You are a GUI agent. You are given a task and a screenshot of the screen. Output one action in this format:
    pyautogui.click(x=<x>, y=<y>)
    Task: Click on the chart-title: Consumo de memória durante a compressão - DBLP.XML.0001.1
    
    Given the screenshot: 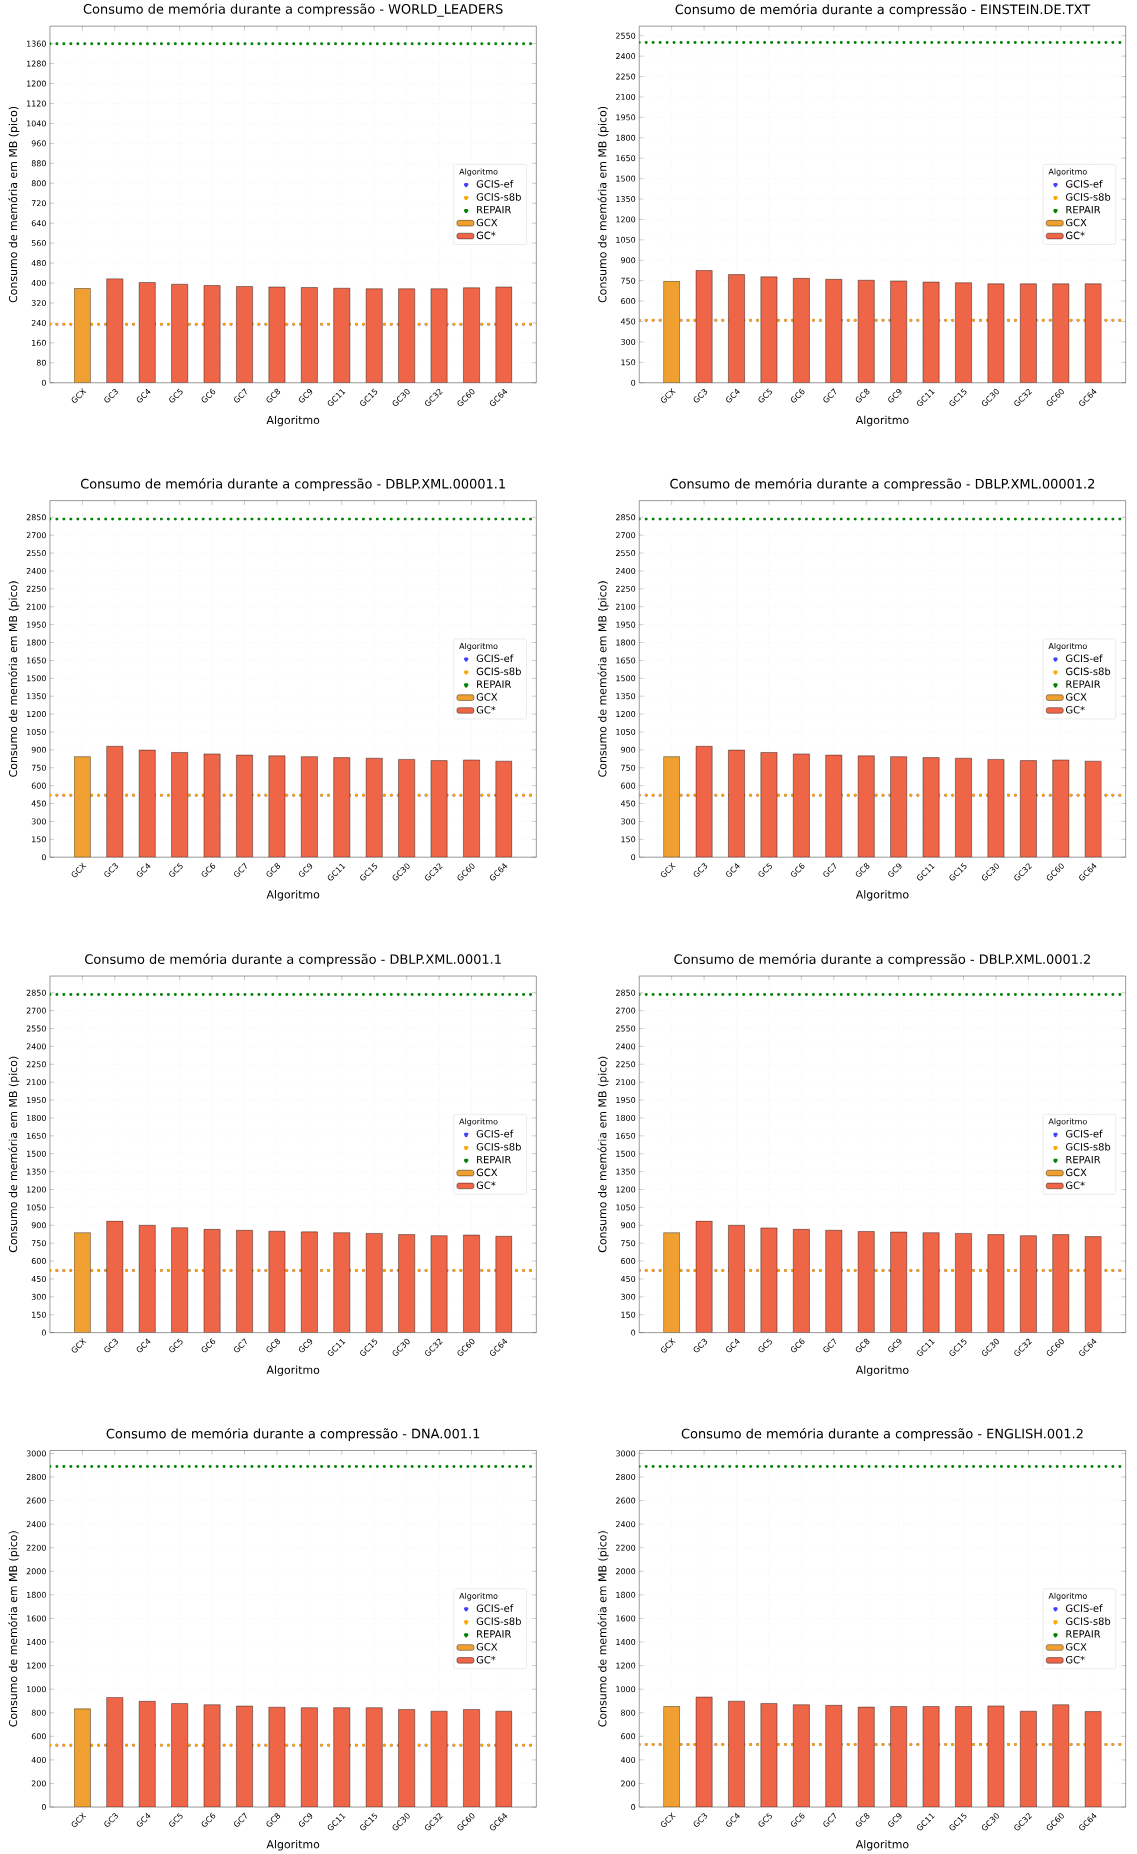 What is the action you would take?
    pyautogui.click(x=293, y=960)
    